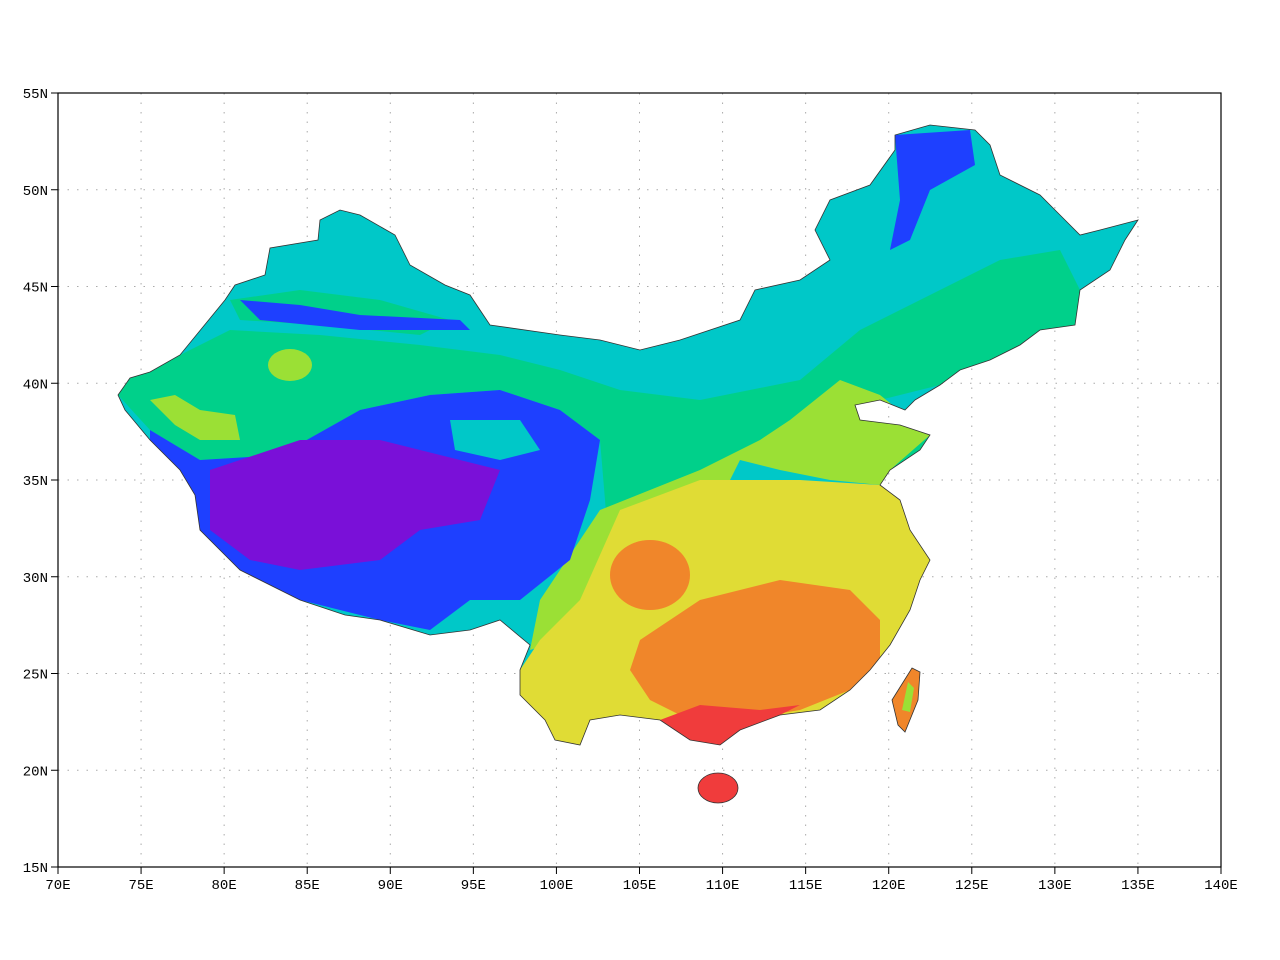 The width and height of the screenshot is (1280, 960). What do you see at coordinates (390, 886) in the screenshot?
I see `x-tick-label: 90E` at bounding box center [390, 886].